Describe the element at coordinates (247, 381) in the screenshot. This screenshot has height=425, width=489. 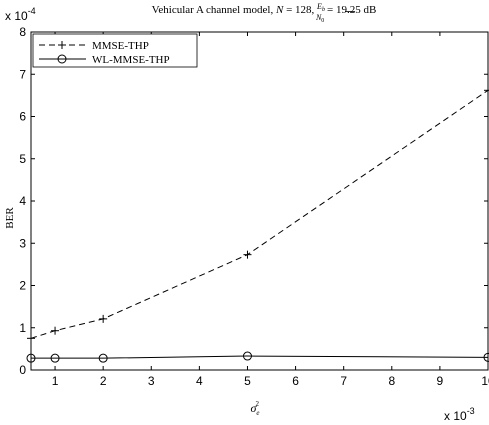
I see `x-tick-label: 5` at that location.